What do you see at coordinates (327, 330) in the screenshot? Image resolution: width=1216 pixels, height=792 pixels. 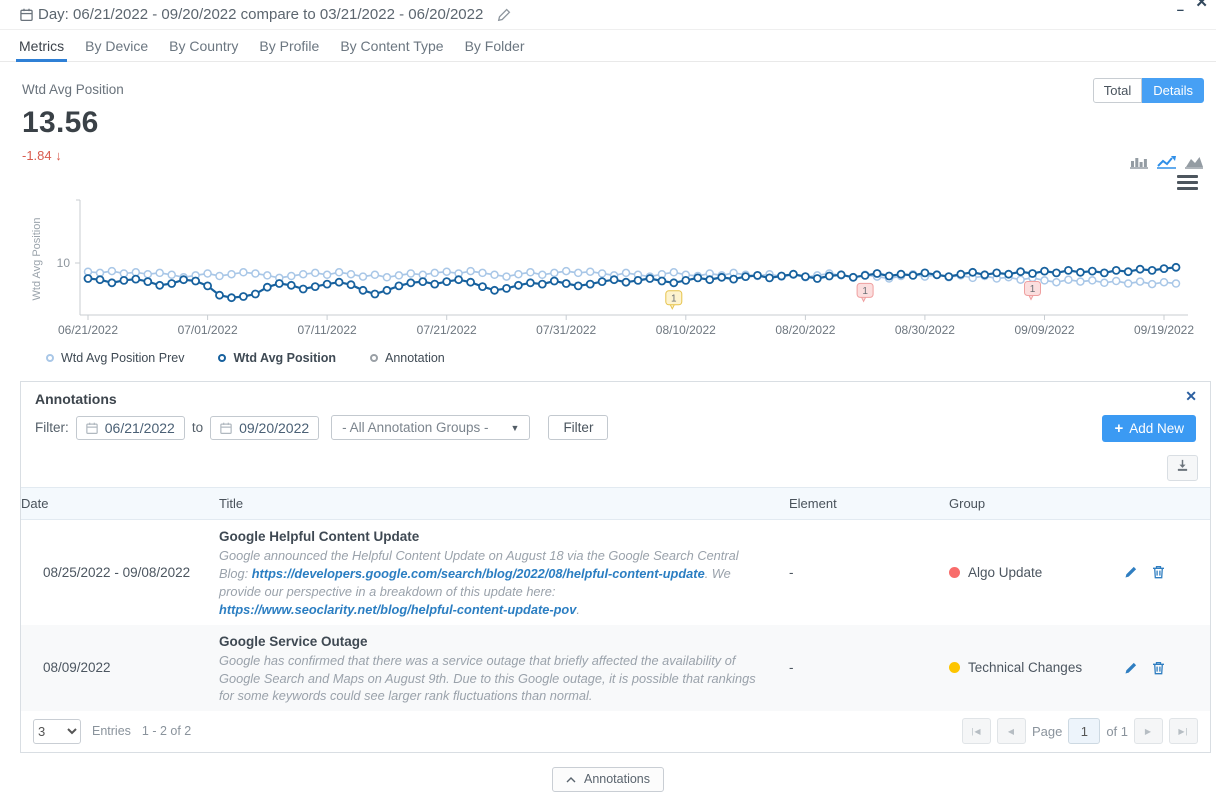 I see `svg-text: 07/11/2022` at bounding box center [327, 330].